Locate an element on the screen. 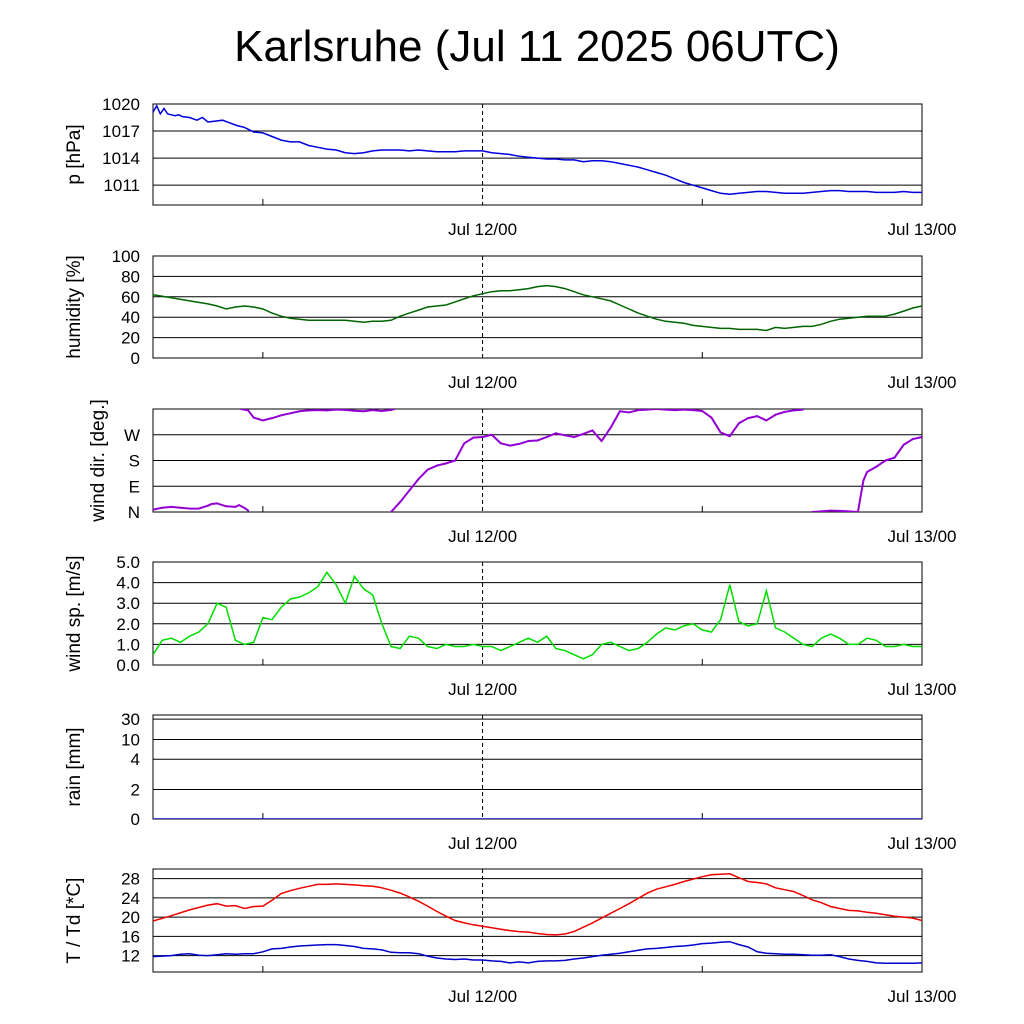  y-axis-label: wind sp. [m/s] is located at coordinates (74, 613).